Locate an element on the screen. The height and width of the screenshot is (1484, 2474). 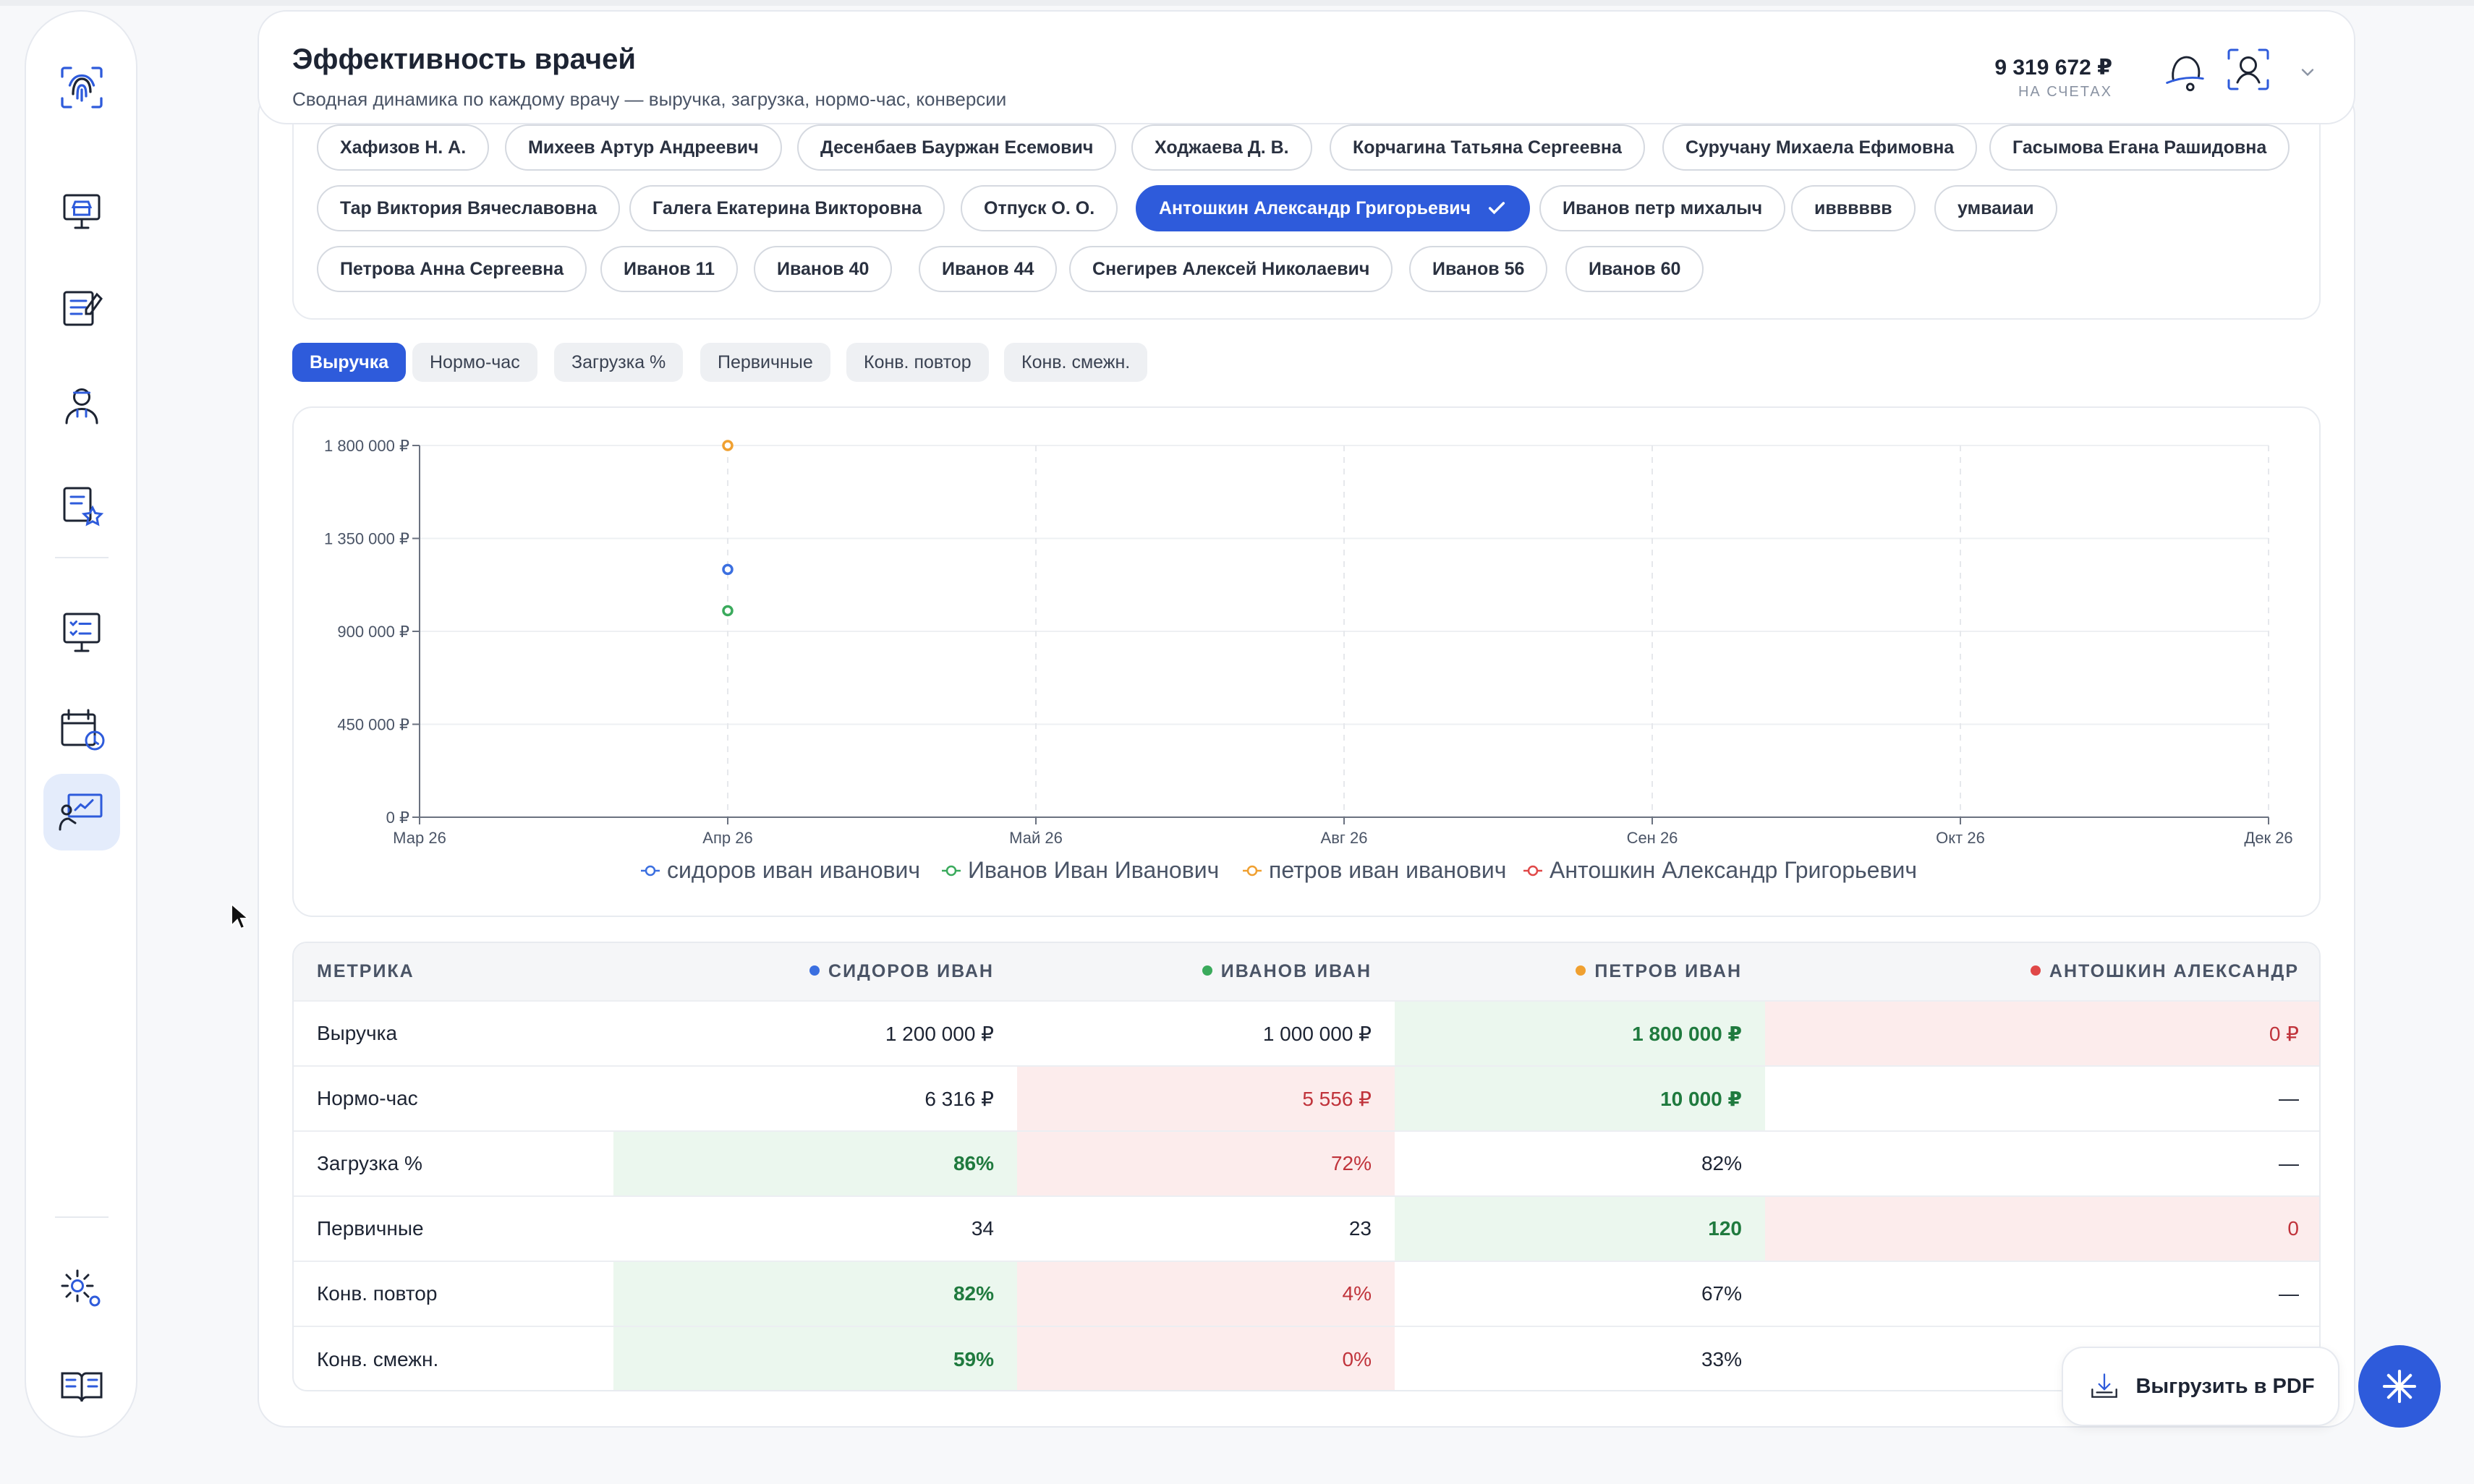
metric-value-cell: 6 316 ₽ is located at coordinates (815, 1099).